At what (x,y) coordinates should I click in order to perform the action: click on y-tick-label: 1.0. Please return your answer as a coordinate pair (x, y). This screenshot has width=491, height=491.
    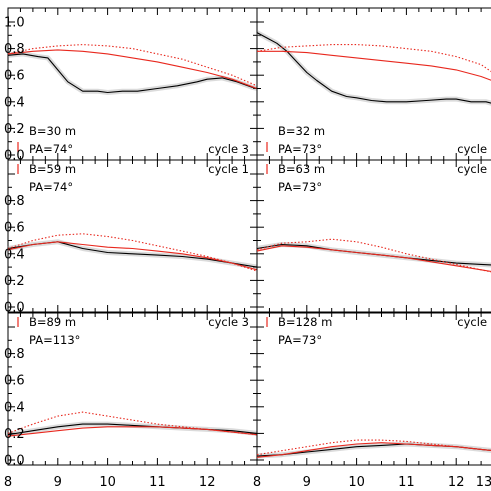
    Looking at the image, I should click on (14, 23).